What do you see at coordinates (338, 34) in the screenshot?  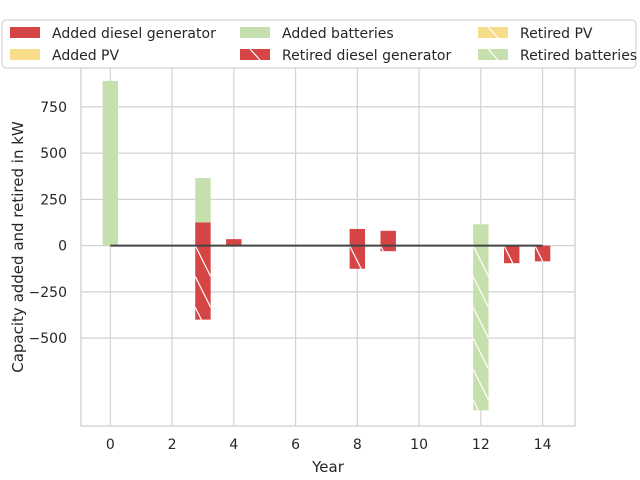 I see `legend-label: Added batteries` at bounding box center [338, 34].